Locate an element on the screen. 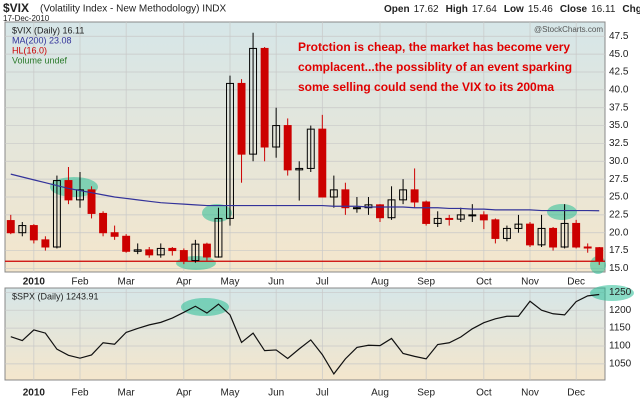 The image size is (640, 402). x-tick-label: Sep is located at coordinates (426, 393).